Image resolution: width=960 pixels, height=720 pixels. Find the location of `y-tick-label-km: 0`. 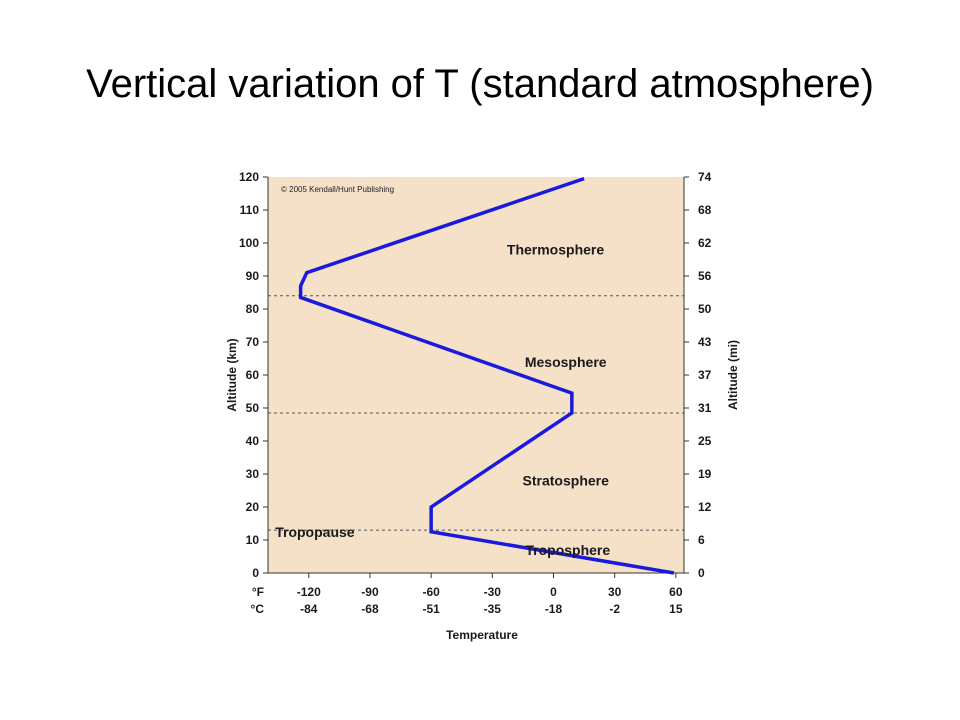

y-tick-label-km: 0 is located at coordinates (255, 573).